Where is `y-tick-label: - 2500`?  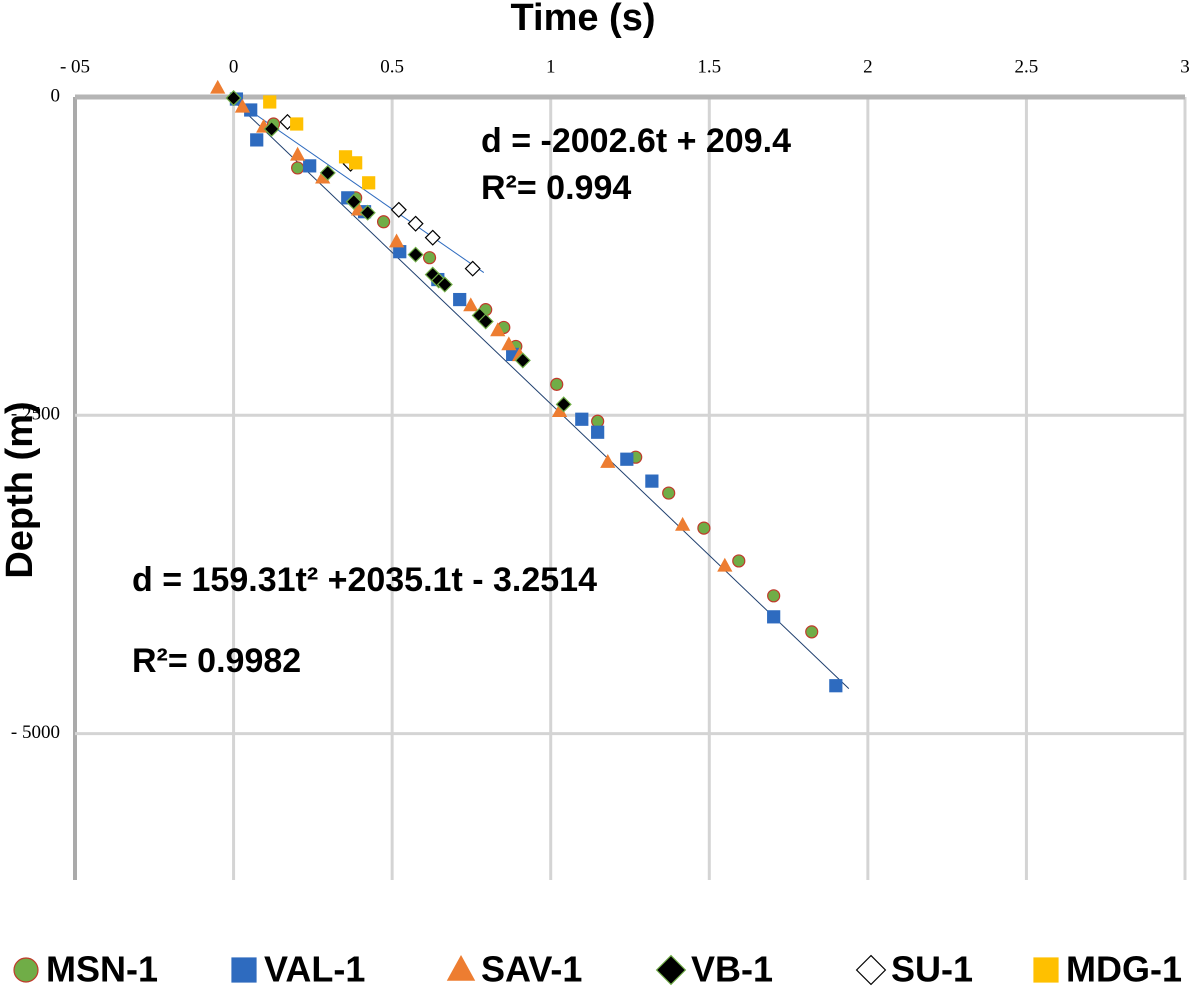 y-tick-label: - 2500 is located at coordinates (35, 414).